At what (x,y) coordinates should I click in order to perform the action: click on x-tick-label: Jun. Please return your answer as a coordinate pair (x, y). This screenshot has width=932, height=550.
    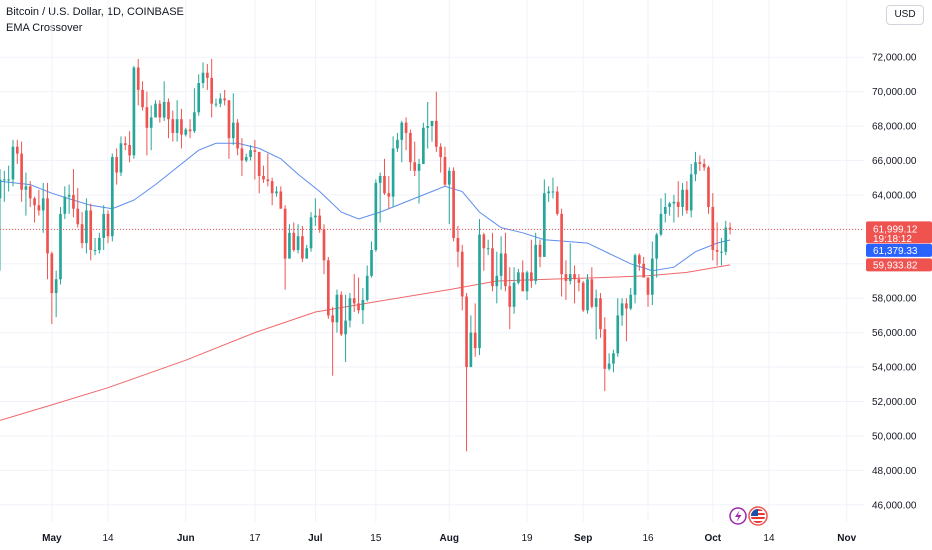
    Looking at the image, I should click on (186, 538).